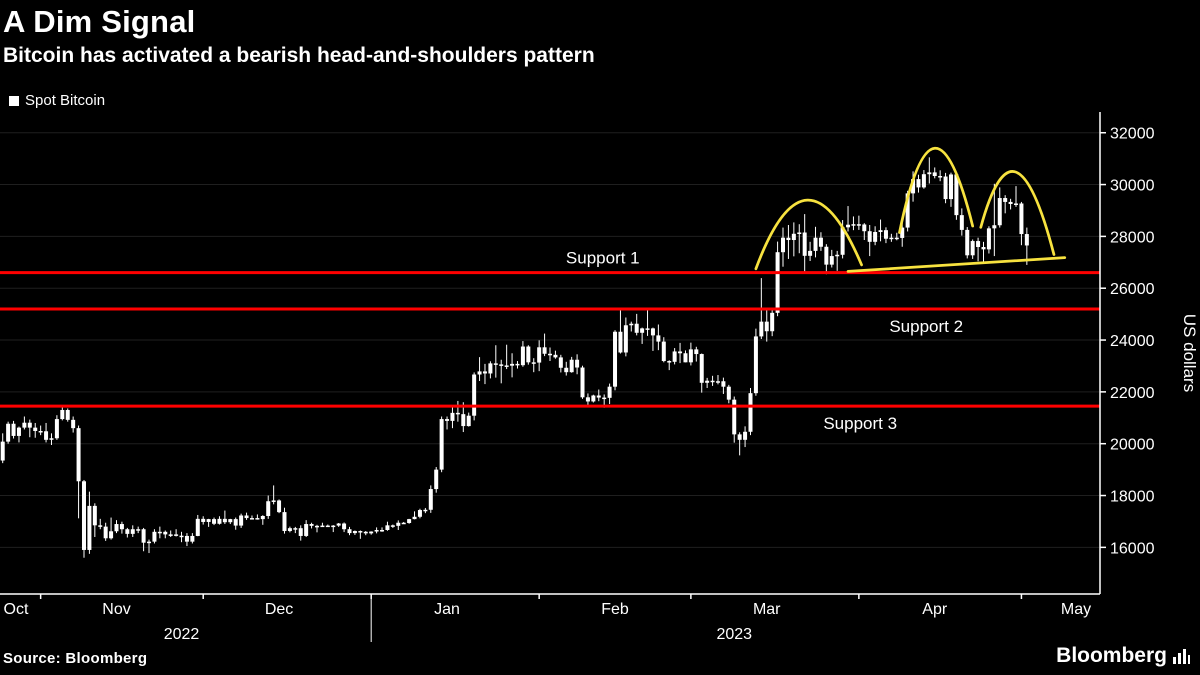  Describe the element at coordinates (860, 423) in the screenshot. I see `svg-text: Support 3` at that location.